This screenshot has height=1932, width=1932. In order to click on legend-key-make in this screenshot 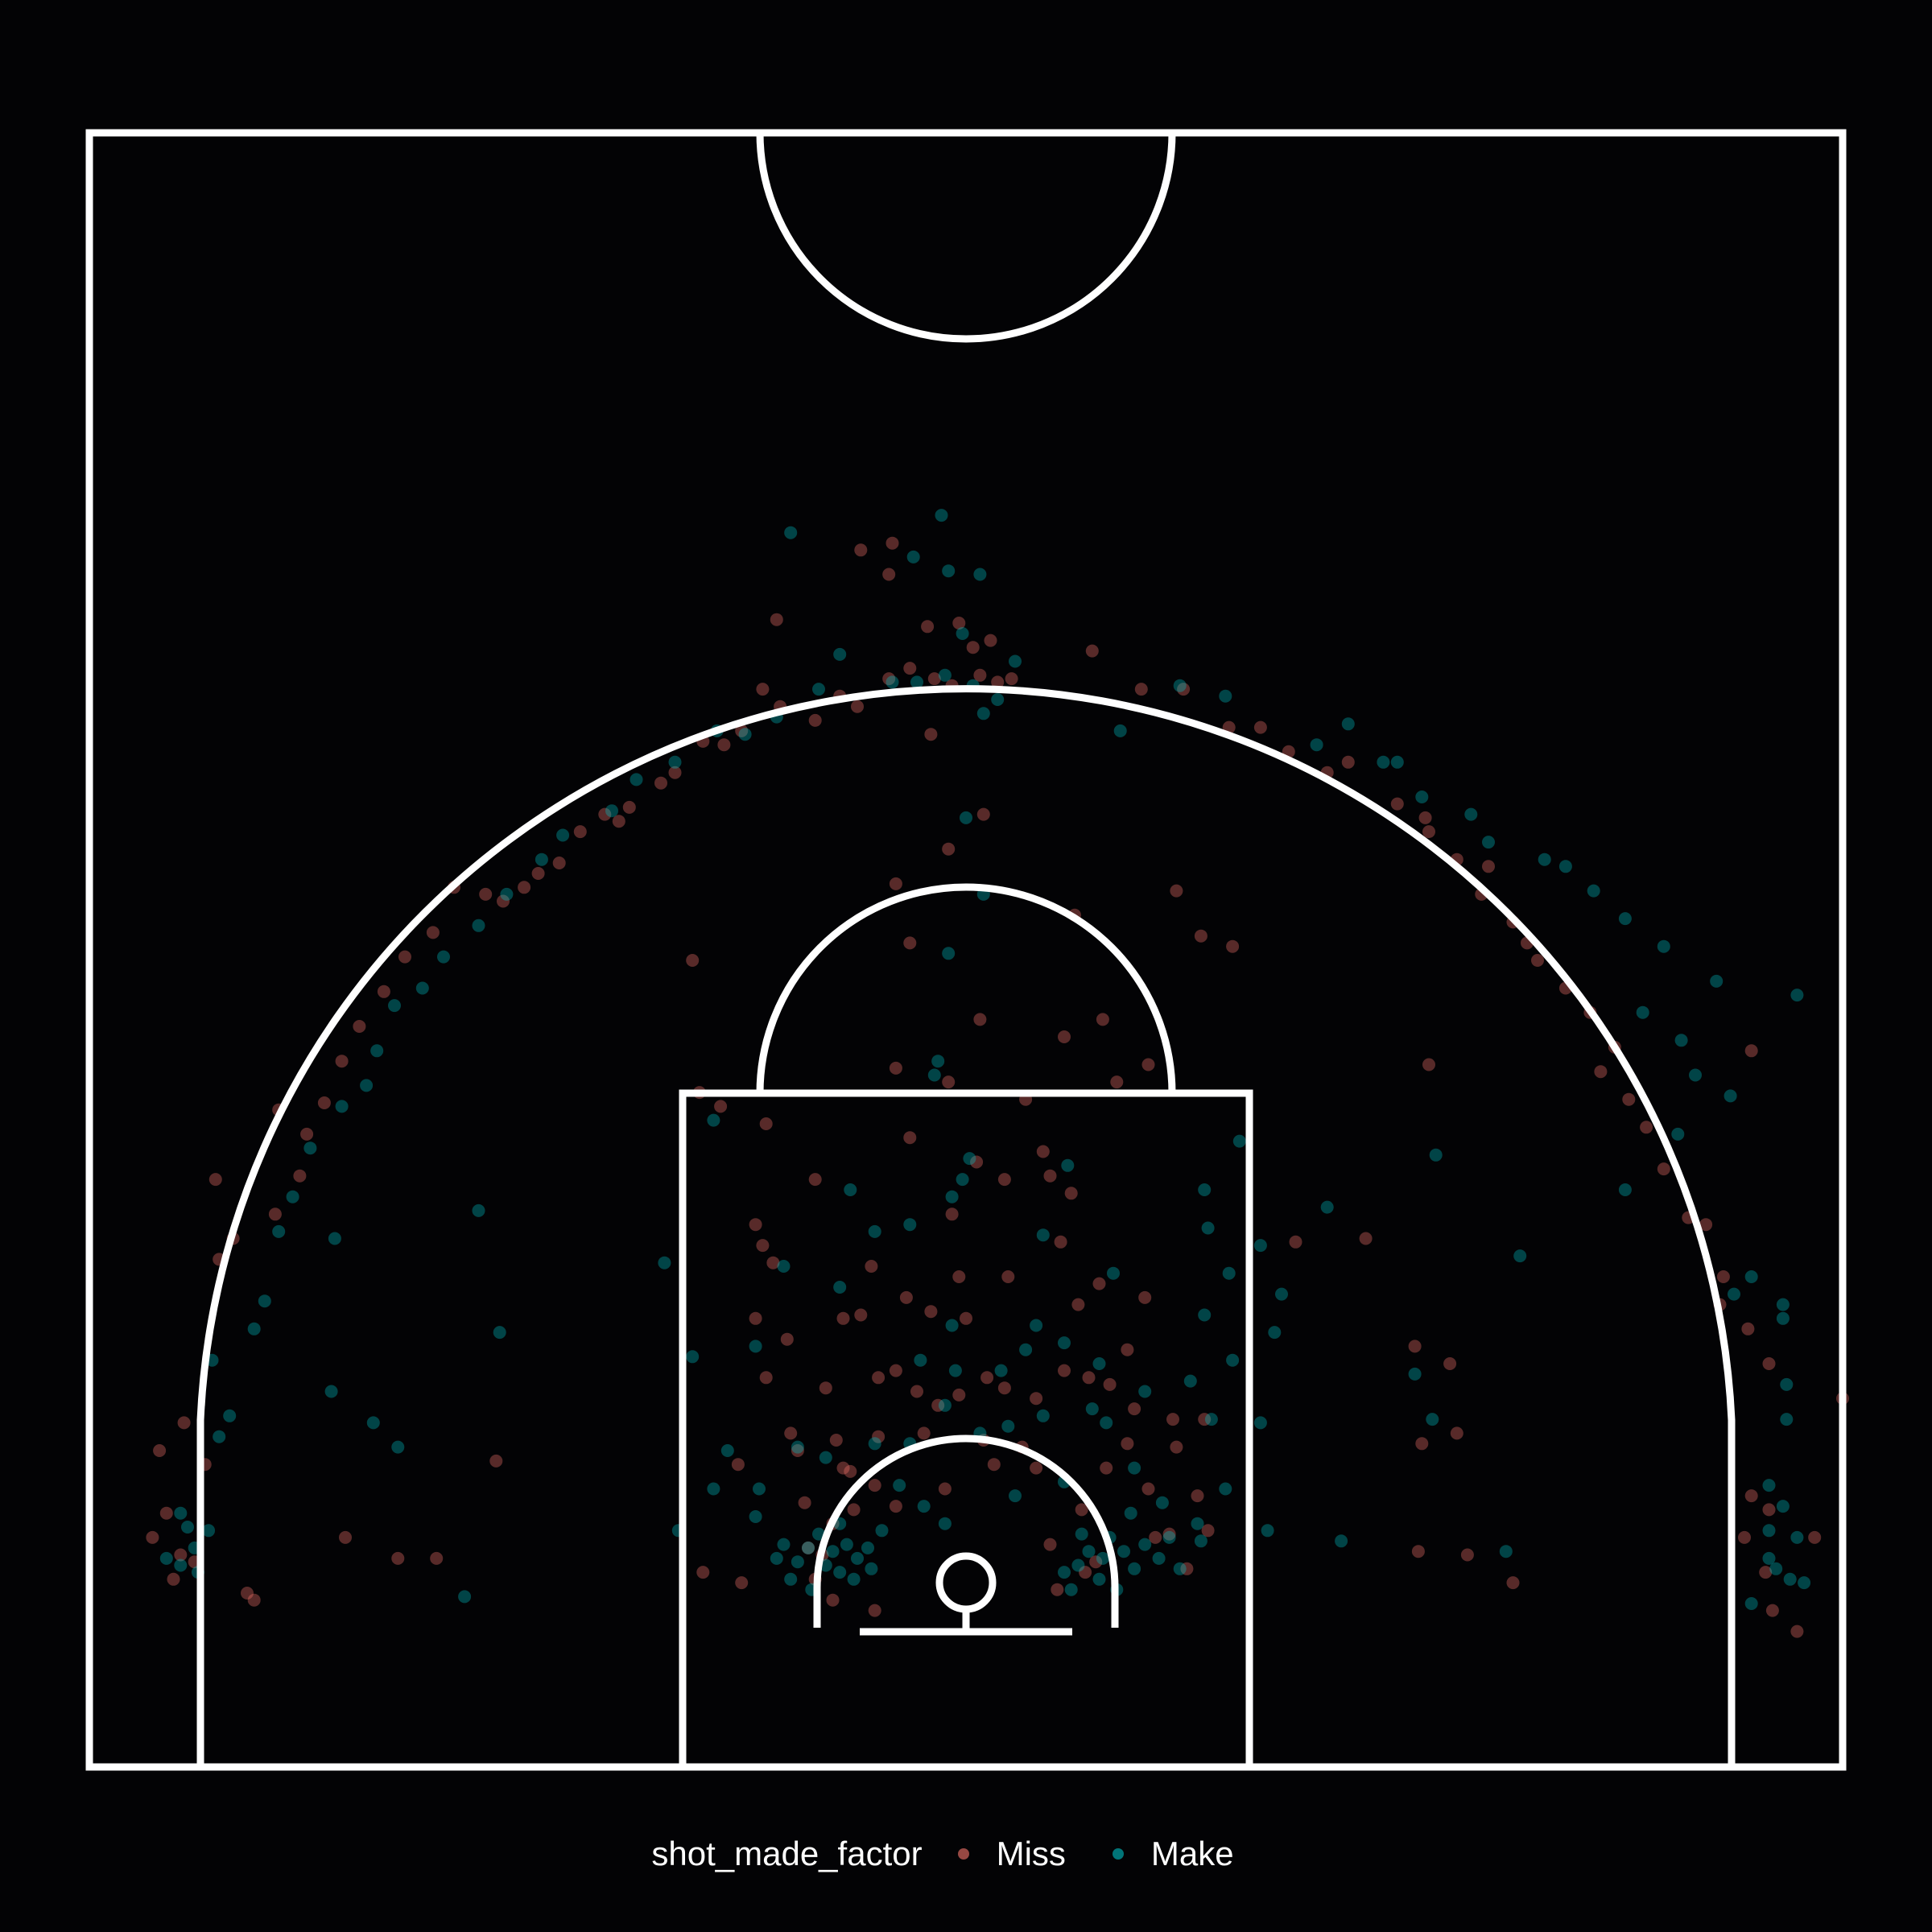, I will do `click(1118, 1854)`.